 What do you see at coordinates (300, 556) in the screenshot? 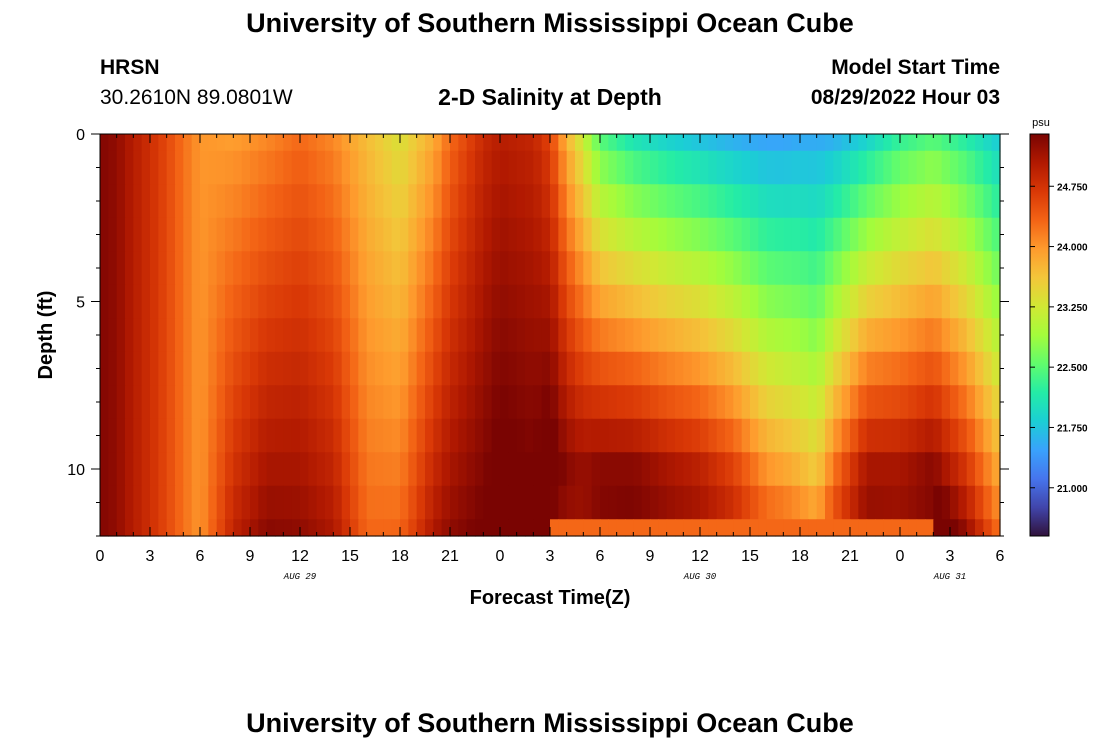
I see `x-tick-label: 12` at bounding box center [300, 556].